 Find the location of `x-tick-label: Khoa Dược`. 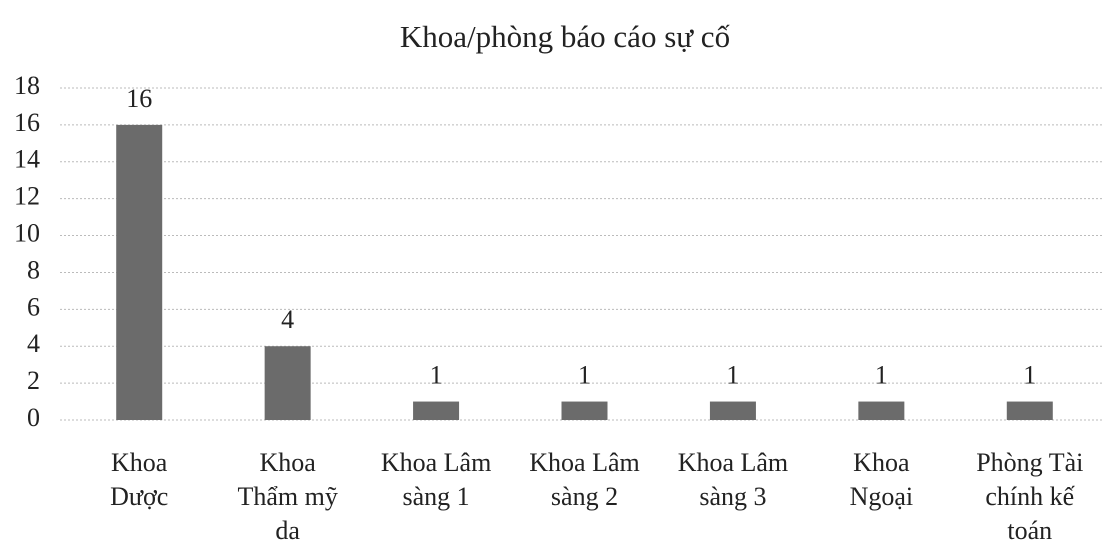

x-tick-label: Khoa Dược is located at coordinates (139, 479).